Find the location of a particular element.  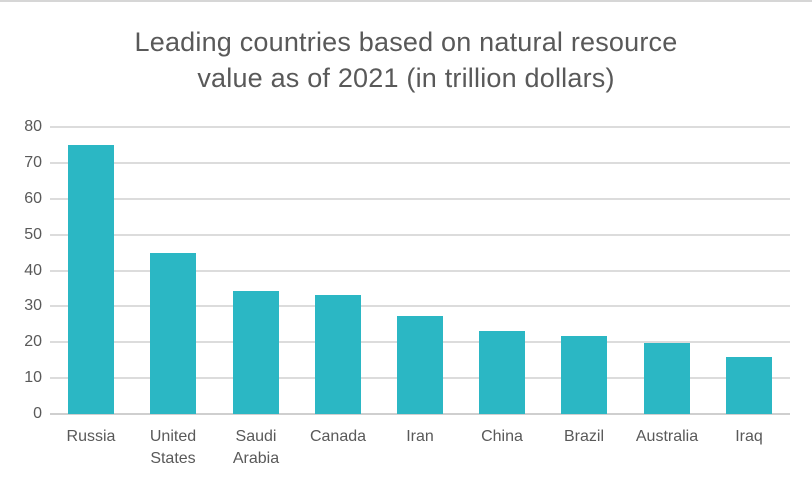

y-axis-tick-label: 10 is located at coordinates (33, 377).